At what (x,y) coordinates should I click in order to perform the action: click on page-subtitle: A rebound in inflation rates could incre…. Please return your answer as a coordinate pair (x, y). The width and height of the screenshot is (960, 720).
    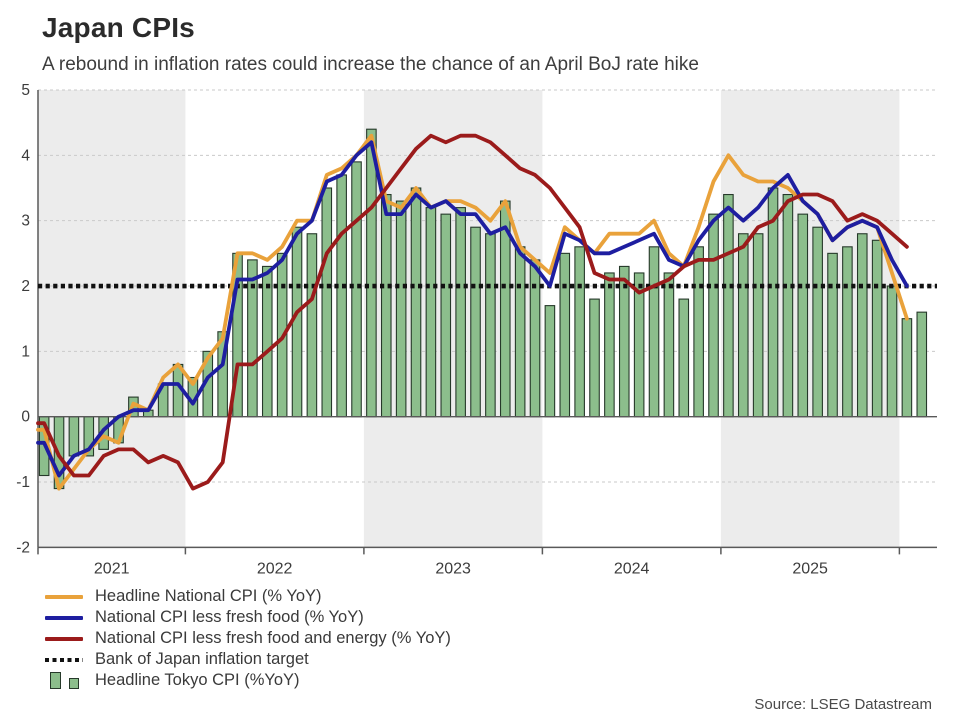
    Looking at the image, I should click on (370, 64).